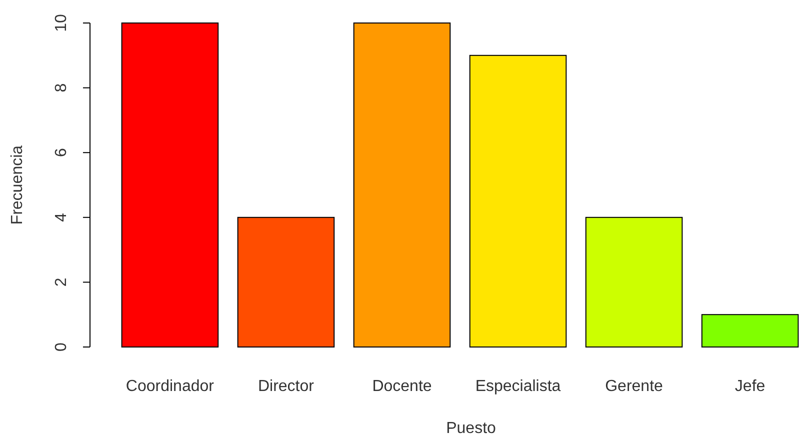 The width and height of the screenshot is (812, 441). I want to click on y-tick-label: 0, so click(61, 347).